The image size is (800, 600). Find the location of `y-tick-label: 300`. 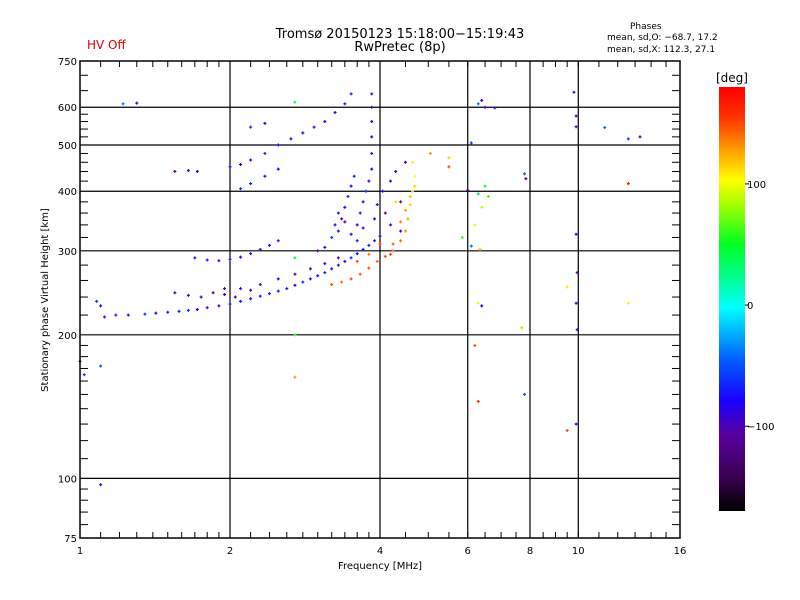

y-tick-label: 300 is located at coordinates (67, 252).